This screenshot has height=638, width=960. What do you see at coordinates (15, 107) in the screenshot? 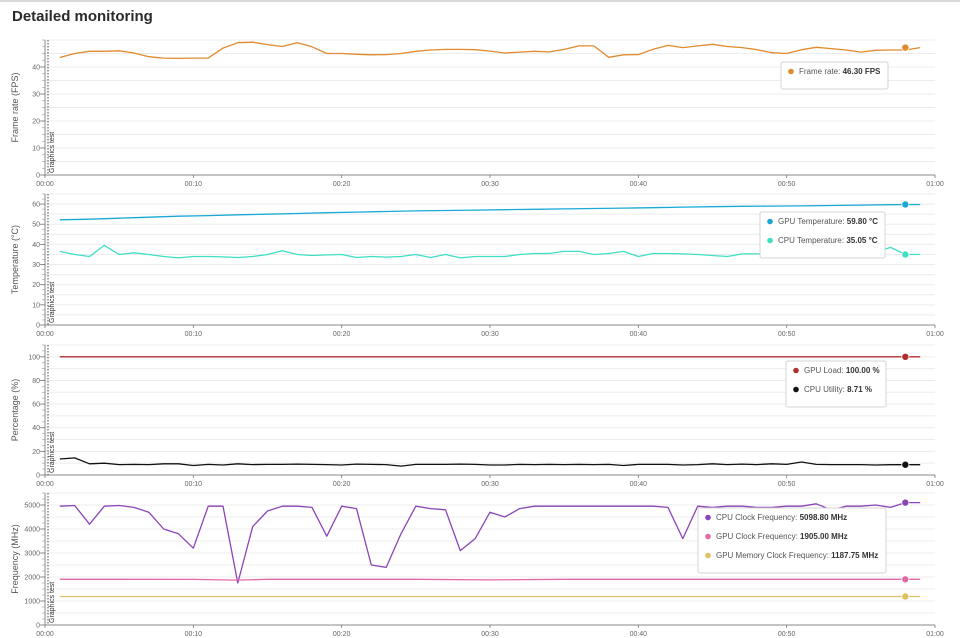
I see `y-axis-title: Frame rate (FPS)` at bounding box center [15, 107].